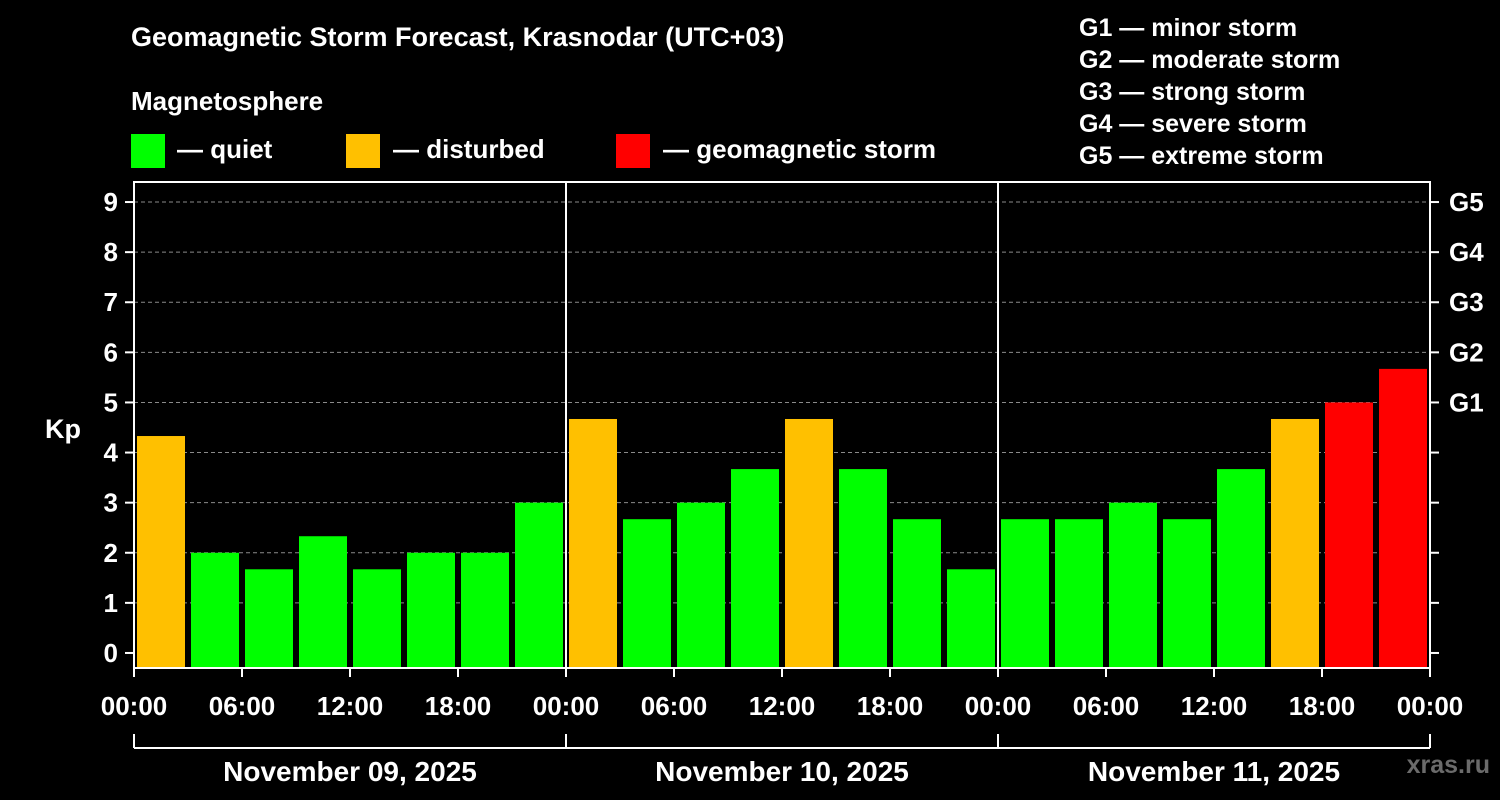 This screenshot has height=800, width=1500. I want to click on y-tick-label-8: 8, so click(111, 252).